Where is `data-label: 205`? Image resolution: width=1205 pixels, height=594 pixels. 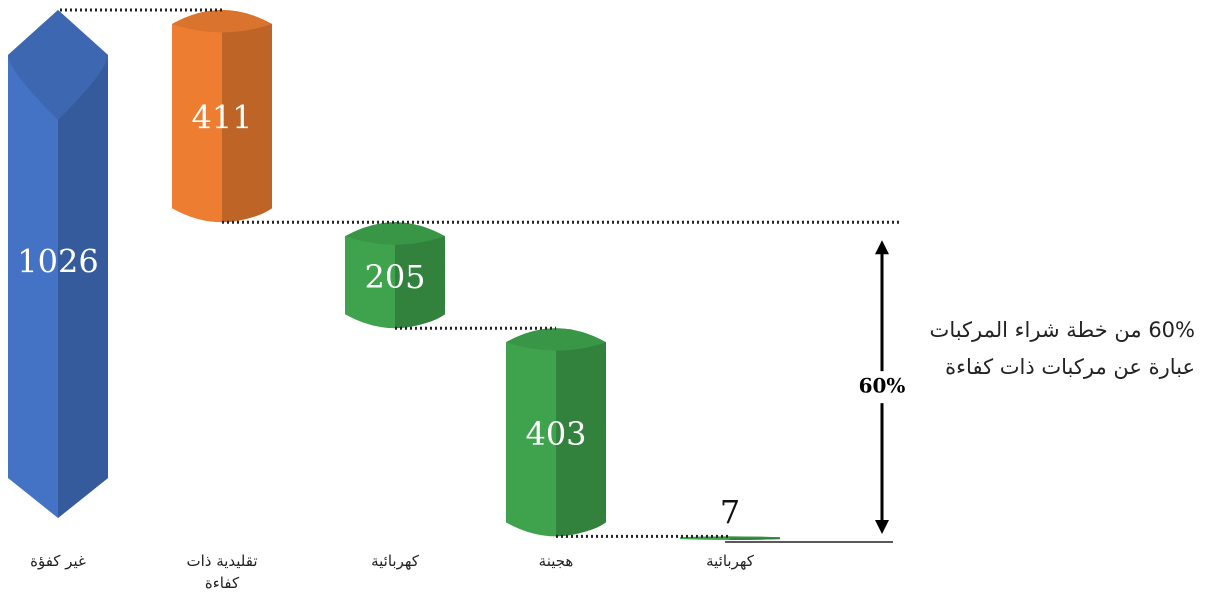 data-label: 205 is located at coordinates (394, 277).